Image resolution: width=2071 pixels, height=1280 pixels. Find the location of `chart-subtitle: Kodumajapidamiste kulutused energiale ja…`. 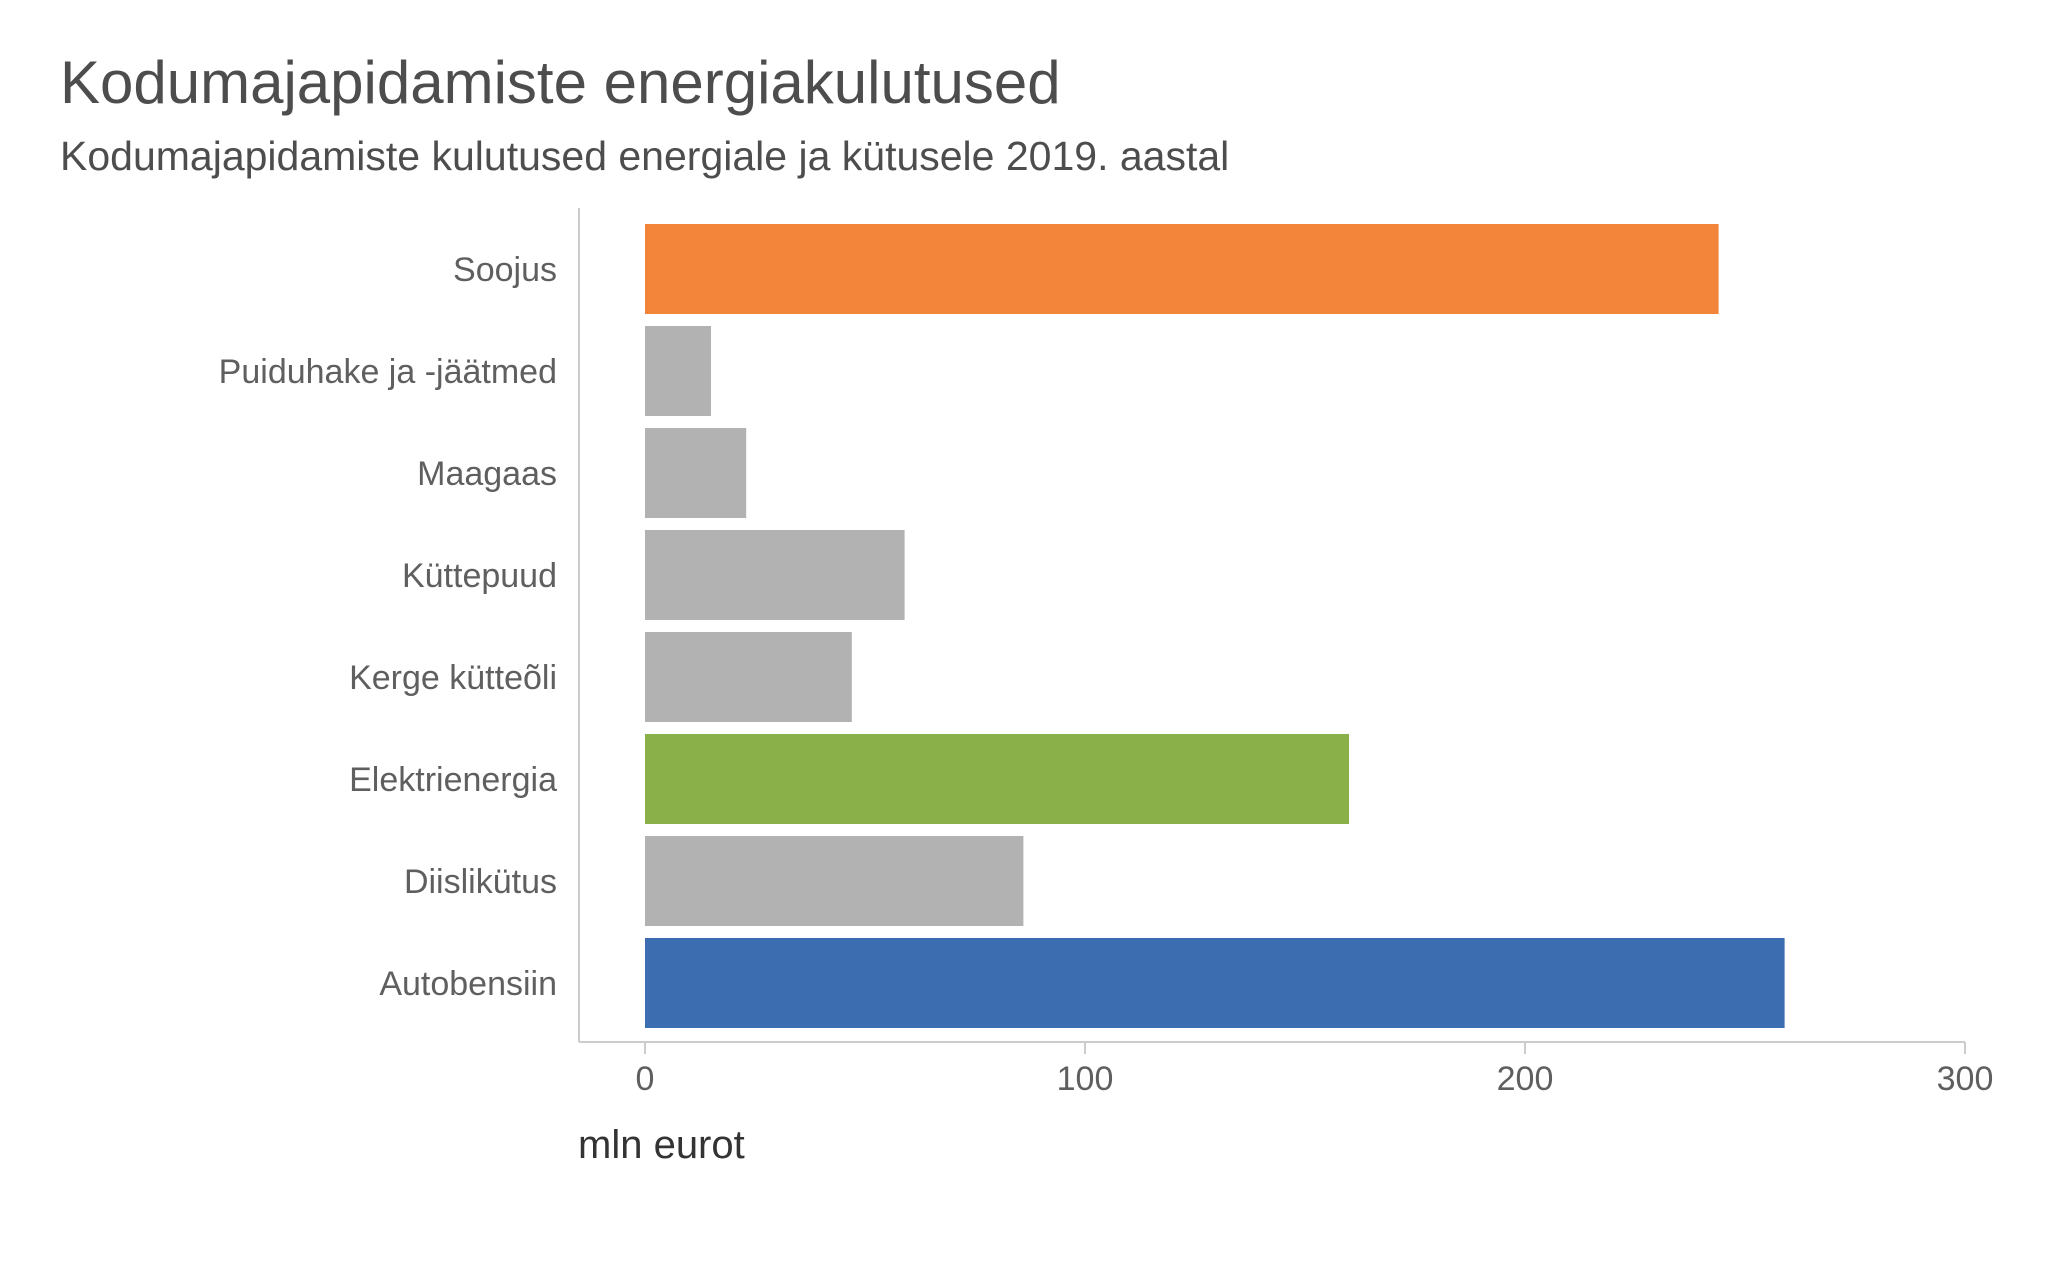

chart-subtitle: Kodumajapidamiste kulutused energiale ja… is located at coordinates (645, 156).